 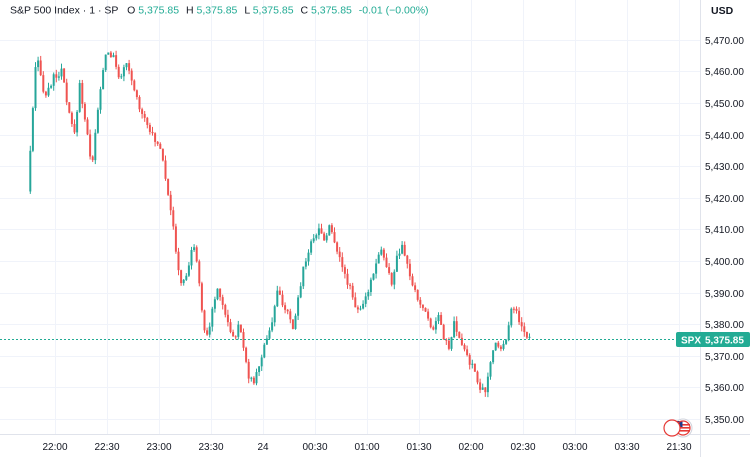 What do you see at coordinates (724, 41) in the screenshot?
I see `y-tick-label: 5,470.00` at bounding box center [724, 41].